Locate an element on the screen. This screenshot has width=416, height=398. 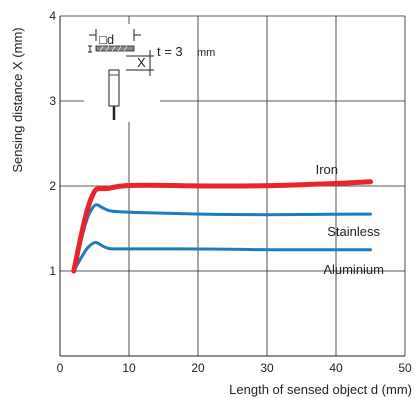
inset-x-label: X is located at coordinates (141, 62).